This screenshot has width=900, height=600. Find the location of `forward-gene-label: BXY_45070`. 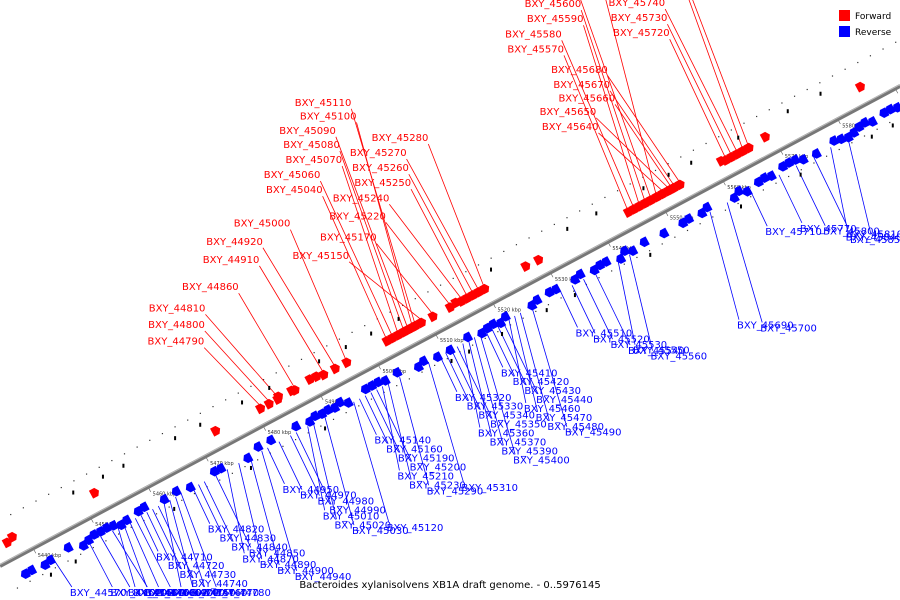

forward-gene-label: BXY_45070 is located at coordinates (313, 160).